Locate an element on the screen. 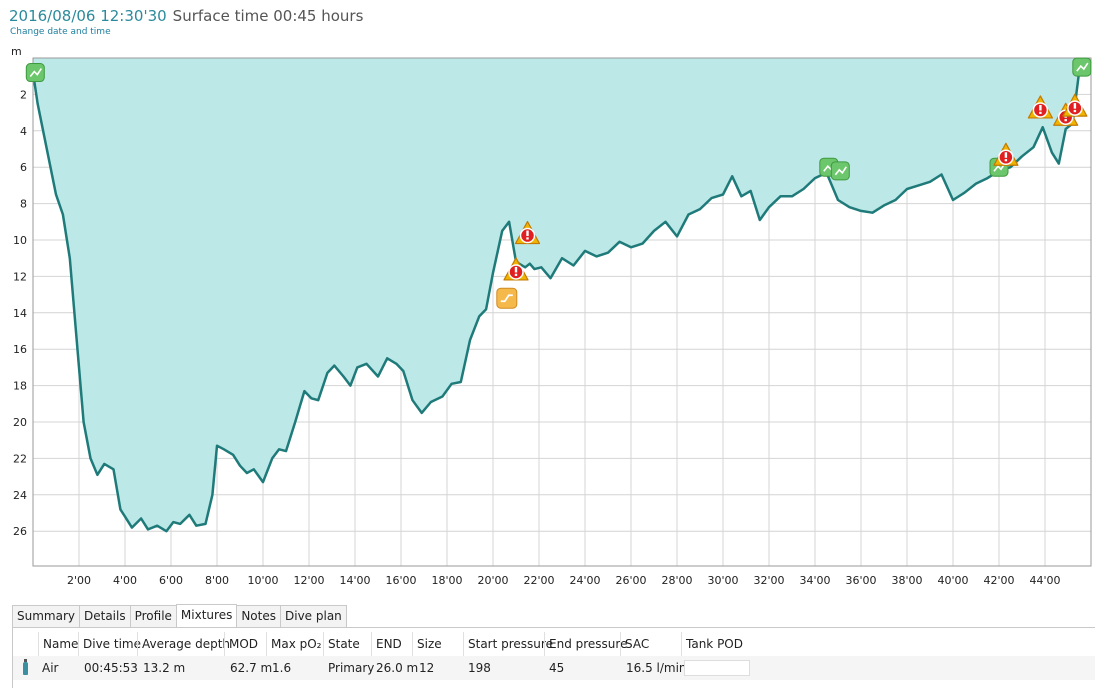 The width and height of the screenshot is (1095, 688). x-tick-label: 22'00 is located at coordinates (538, 580).